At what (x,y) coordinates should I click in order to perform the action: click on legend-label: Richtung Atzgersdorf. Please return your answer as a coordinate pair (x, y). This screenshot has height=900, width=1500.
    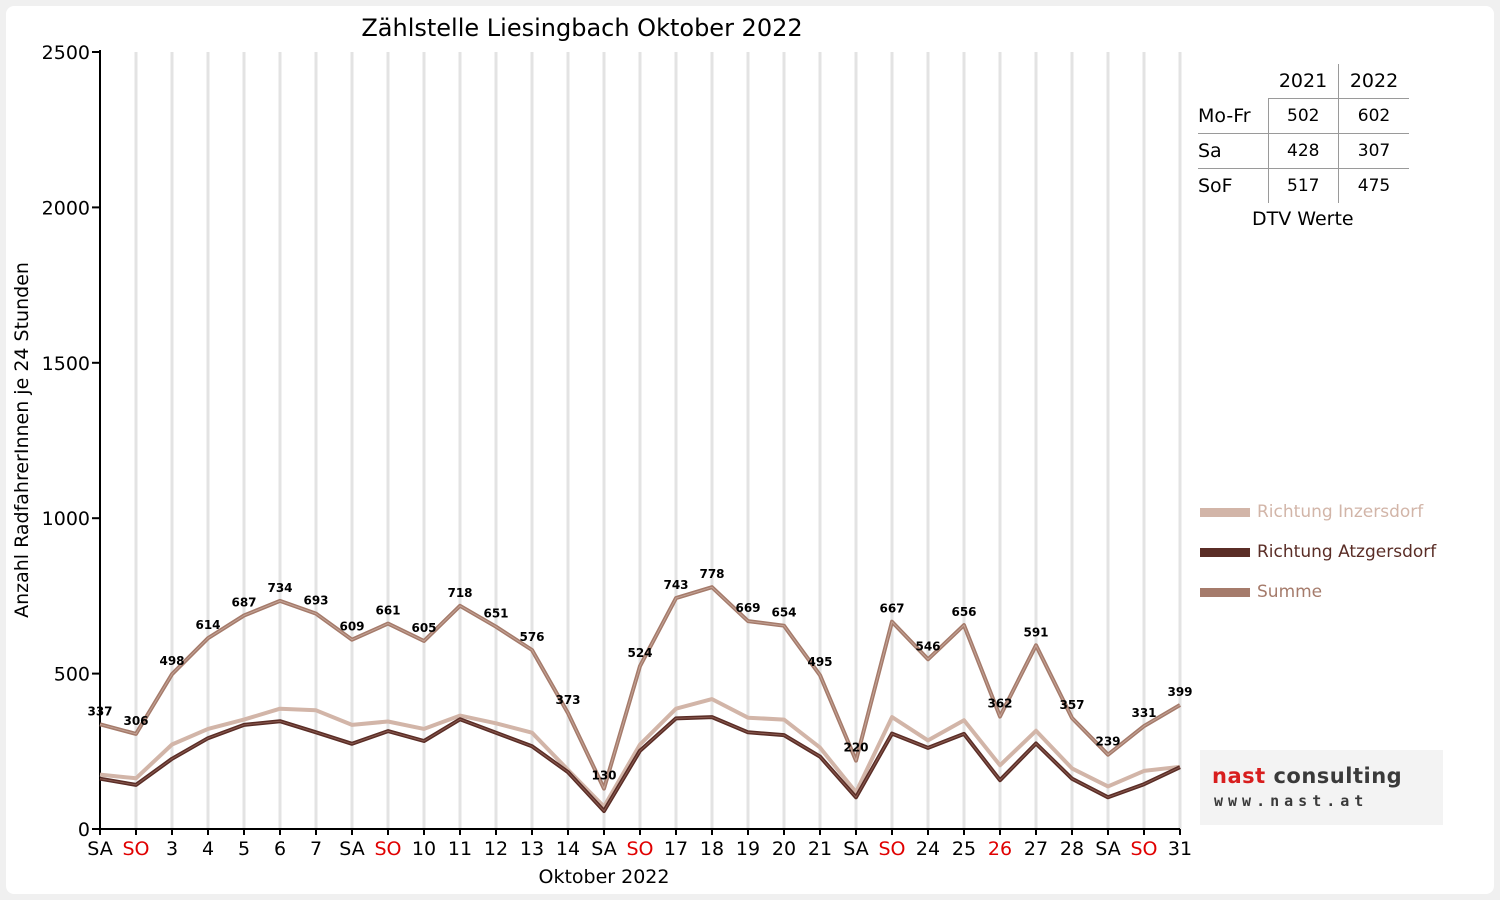
    Looking at the image, I should click on (1347, 552).